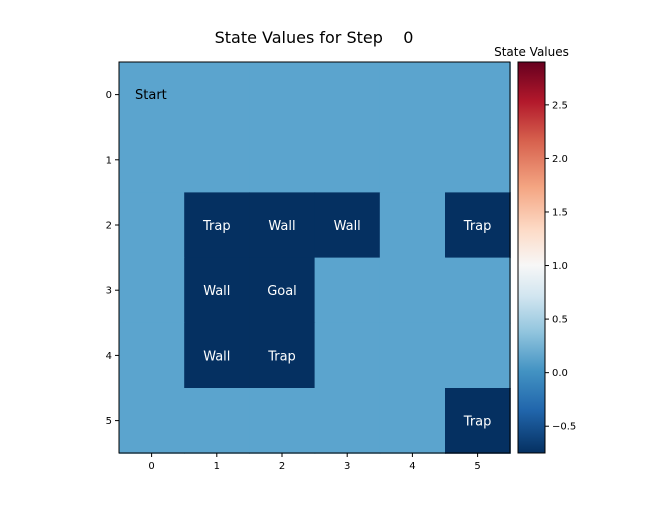 Image resolution: width=648 pixels, height=518 pixels. Describe the element at coordinates (531, 52) in the screenshot. I see `colorbar-title: State Values` at that location.